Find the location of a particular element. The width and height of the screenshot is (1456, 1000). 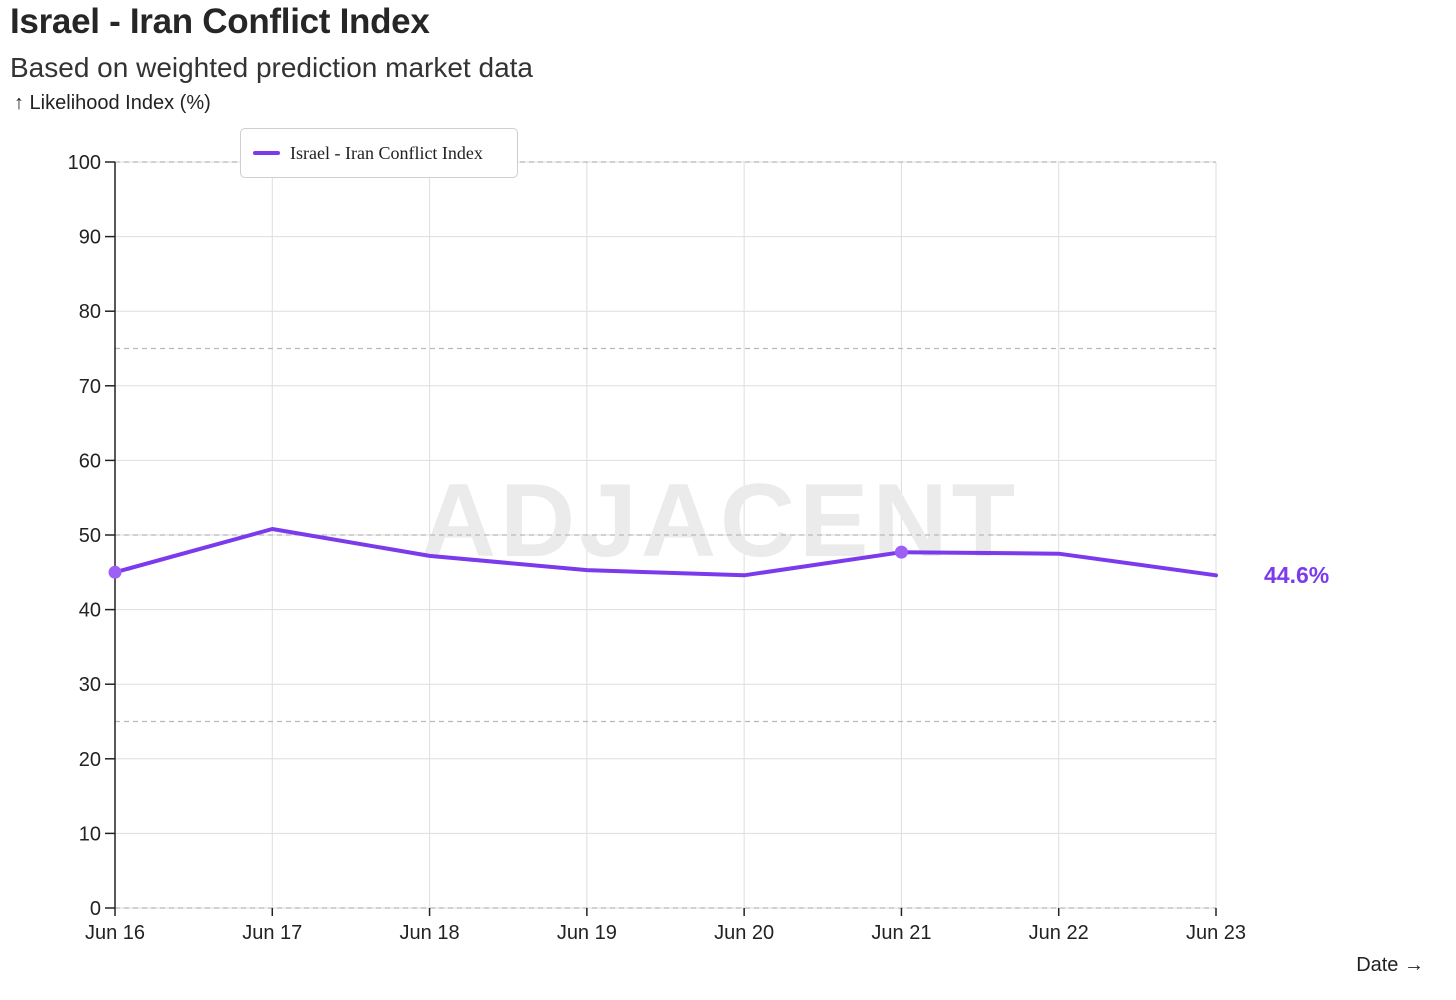

chart-subtitle: Based on weighted prediction market data is located at coordinates (271, 67).